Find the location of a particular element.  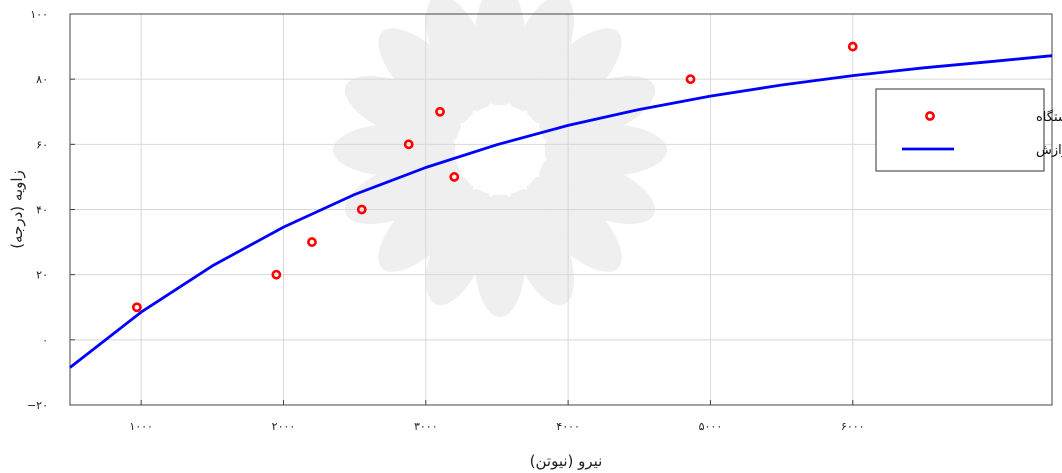

x-tick-label: ۲۰۰۰ is located at coordinates (284, 426).